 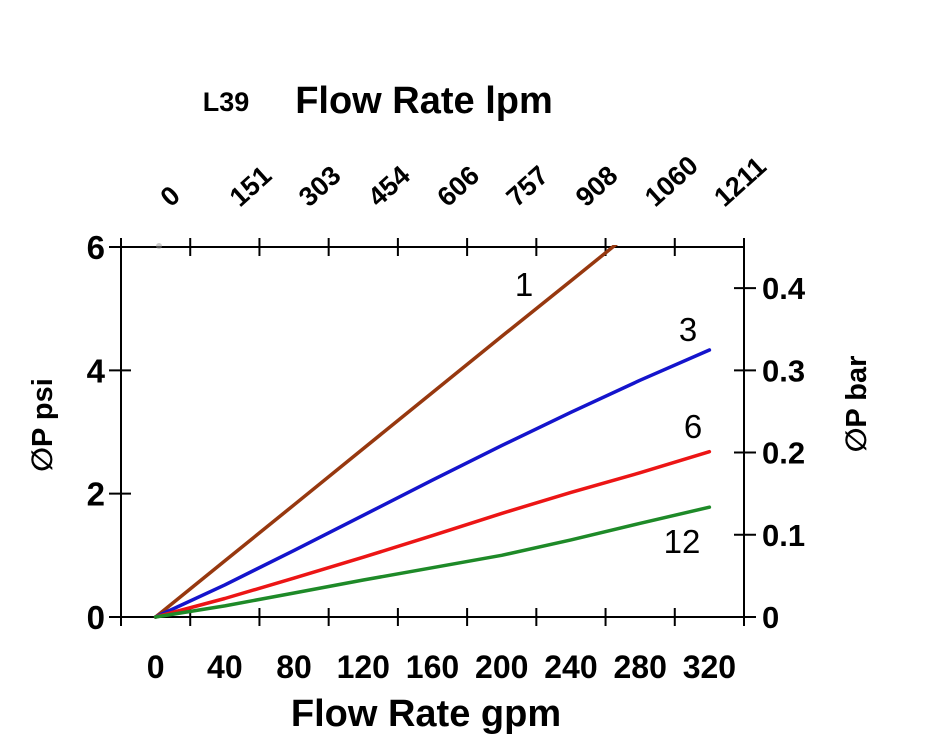 What do you see at coordinates (709, 667) in the screenshot?
I see `bottom-tick-label: 320` at bounding box center [709, 667].